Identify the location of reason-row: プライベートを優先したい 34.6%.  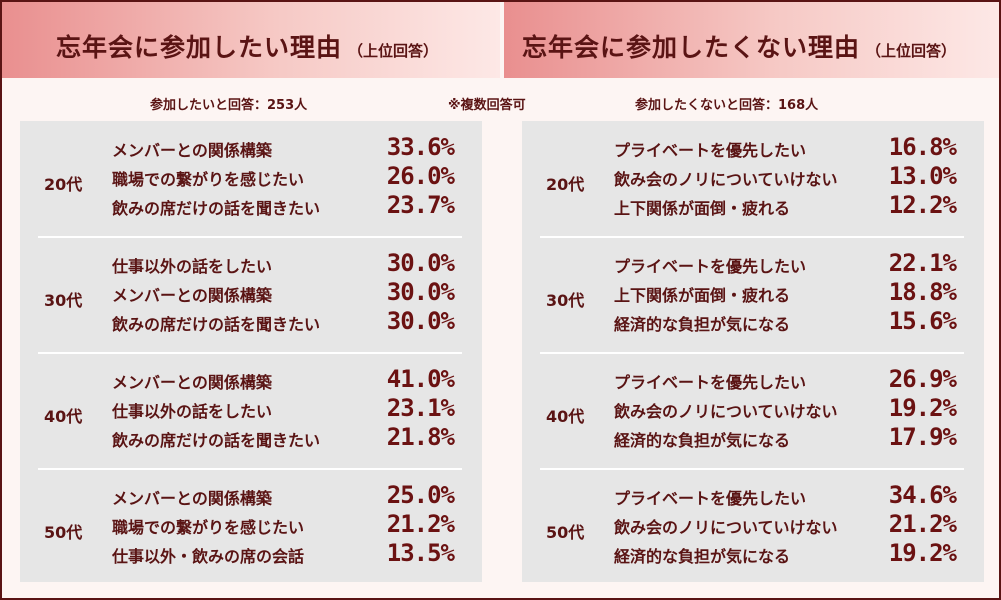
(785, 495).